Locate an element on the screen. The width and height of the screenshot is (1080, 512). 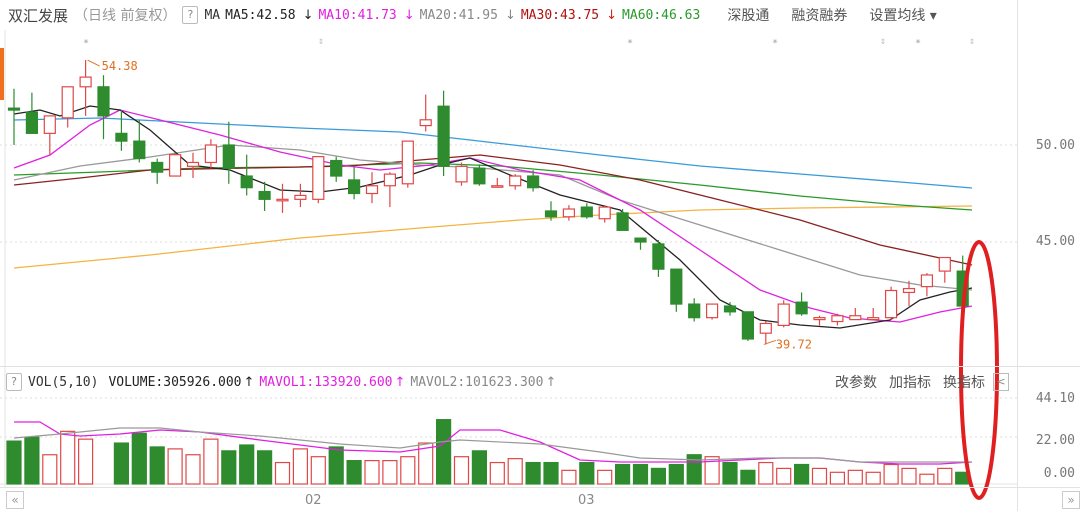
volume-help-icon: ? is located at coordinates (14, 382).